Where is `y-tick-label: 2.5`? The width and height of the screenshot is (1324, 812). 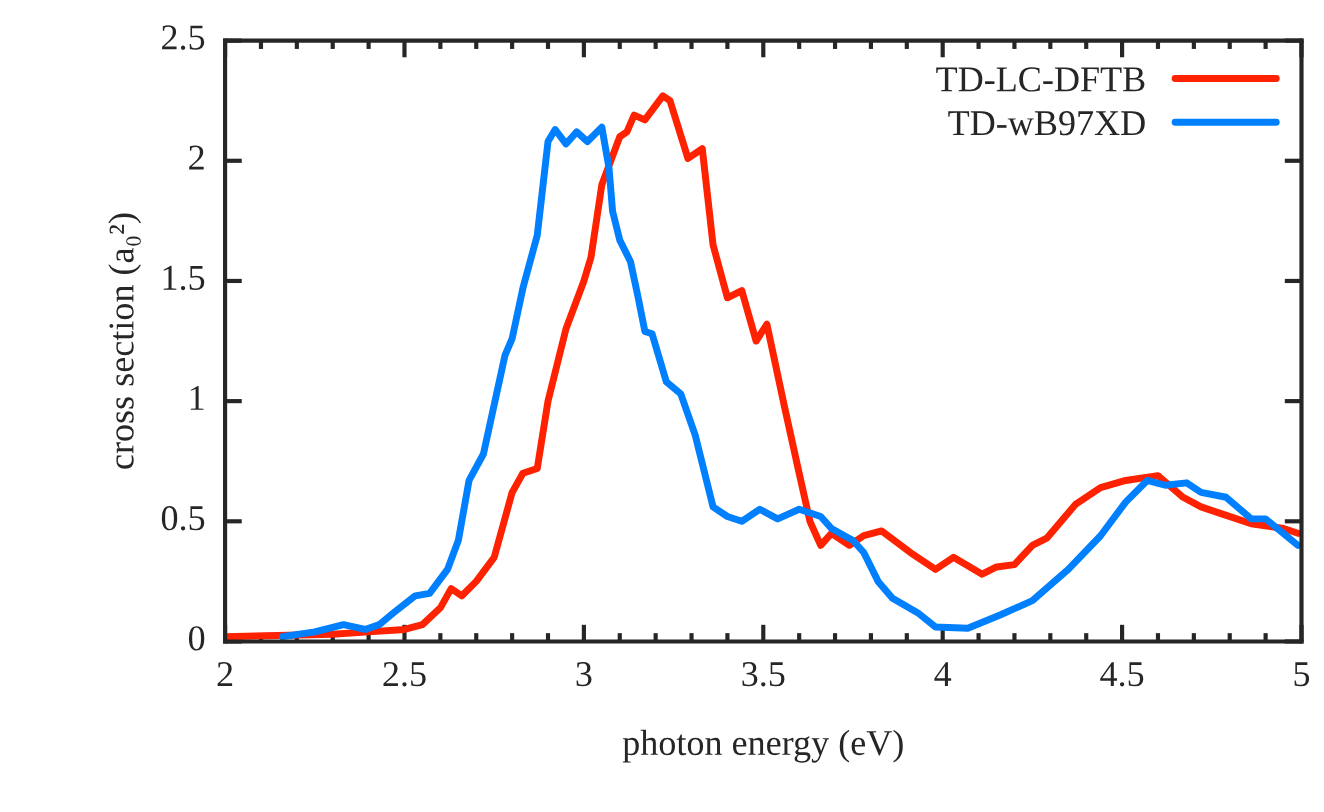 y-tick-label: 2.5 is located at coordinates (183, 37).